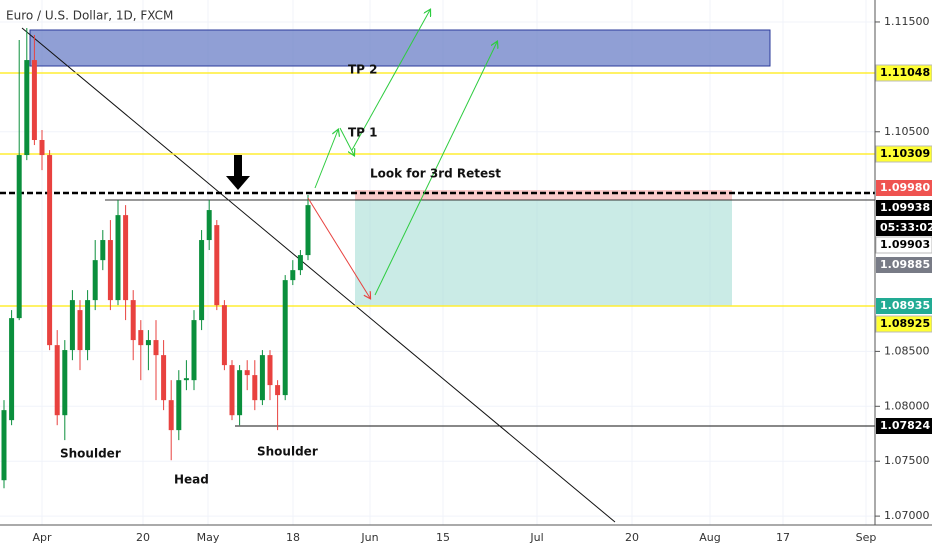 Image resolution: width=932 pixels, height=550 pixels. I want to click on price-marker-label: 1.09980, so click(905, 187).